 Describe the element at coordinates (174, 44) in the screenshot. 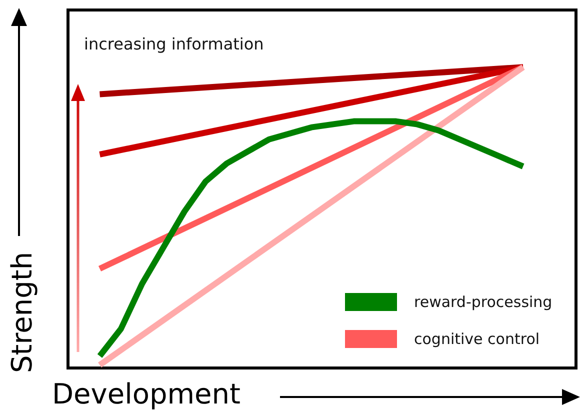

I see `text: increasing information` at that location.